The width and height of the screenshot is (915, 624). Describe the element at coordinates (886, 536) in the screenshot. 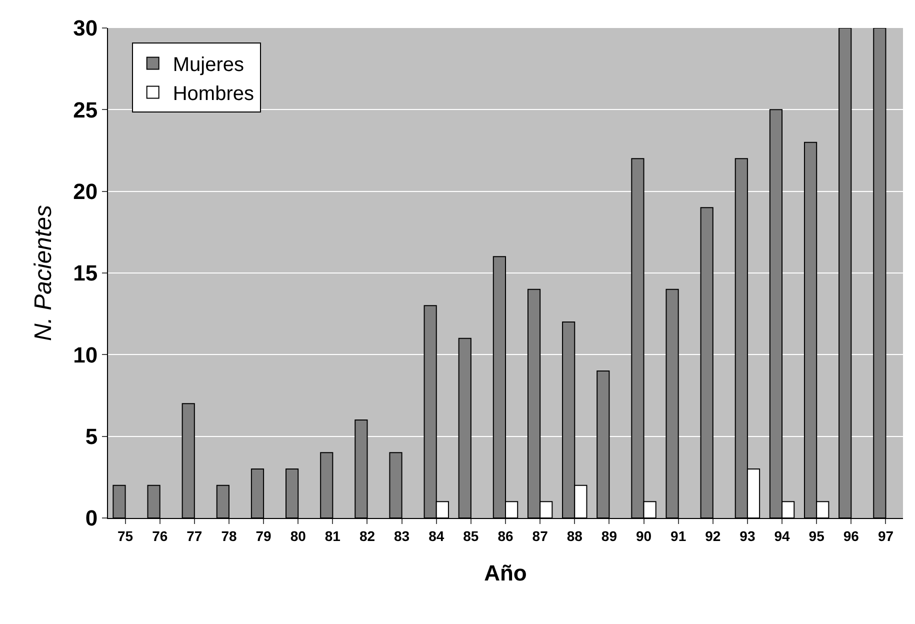

I see `x-tick-label: 97` at that location.